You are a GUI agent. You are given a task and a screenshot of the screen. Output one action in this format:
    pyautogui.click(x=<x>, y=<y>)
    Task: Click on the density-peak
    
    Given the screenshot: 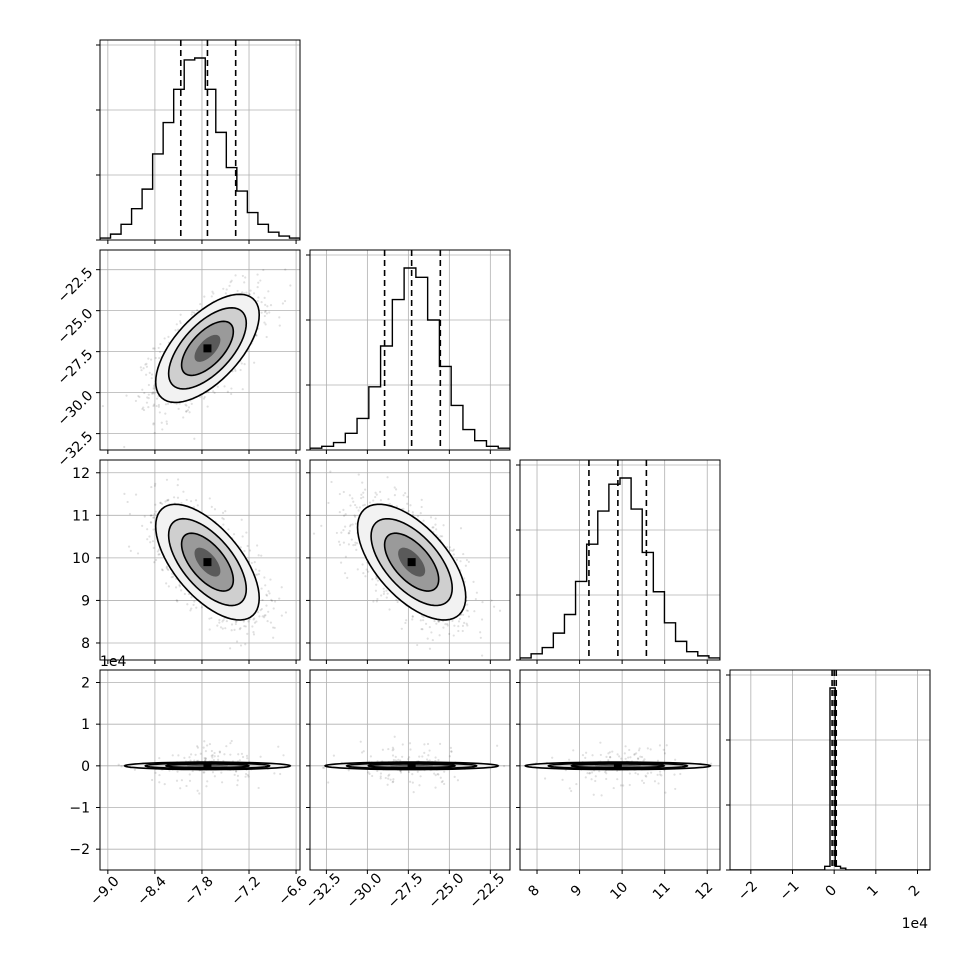 What is the action you would take?
    pyautogui.click(x=411, y=562)
    